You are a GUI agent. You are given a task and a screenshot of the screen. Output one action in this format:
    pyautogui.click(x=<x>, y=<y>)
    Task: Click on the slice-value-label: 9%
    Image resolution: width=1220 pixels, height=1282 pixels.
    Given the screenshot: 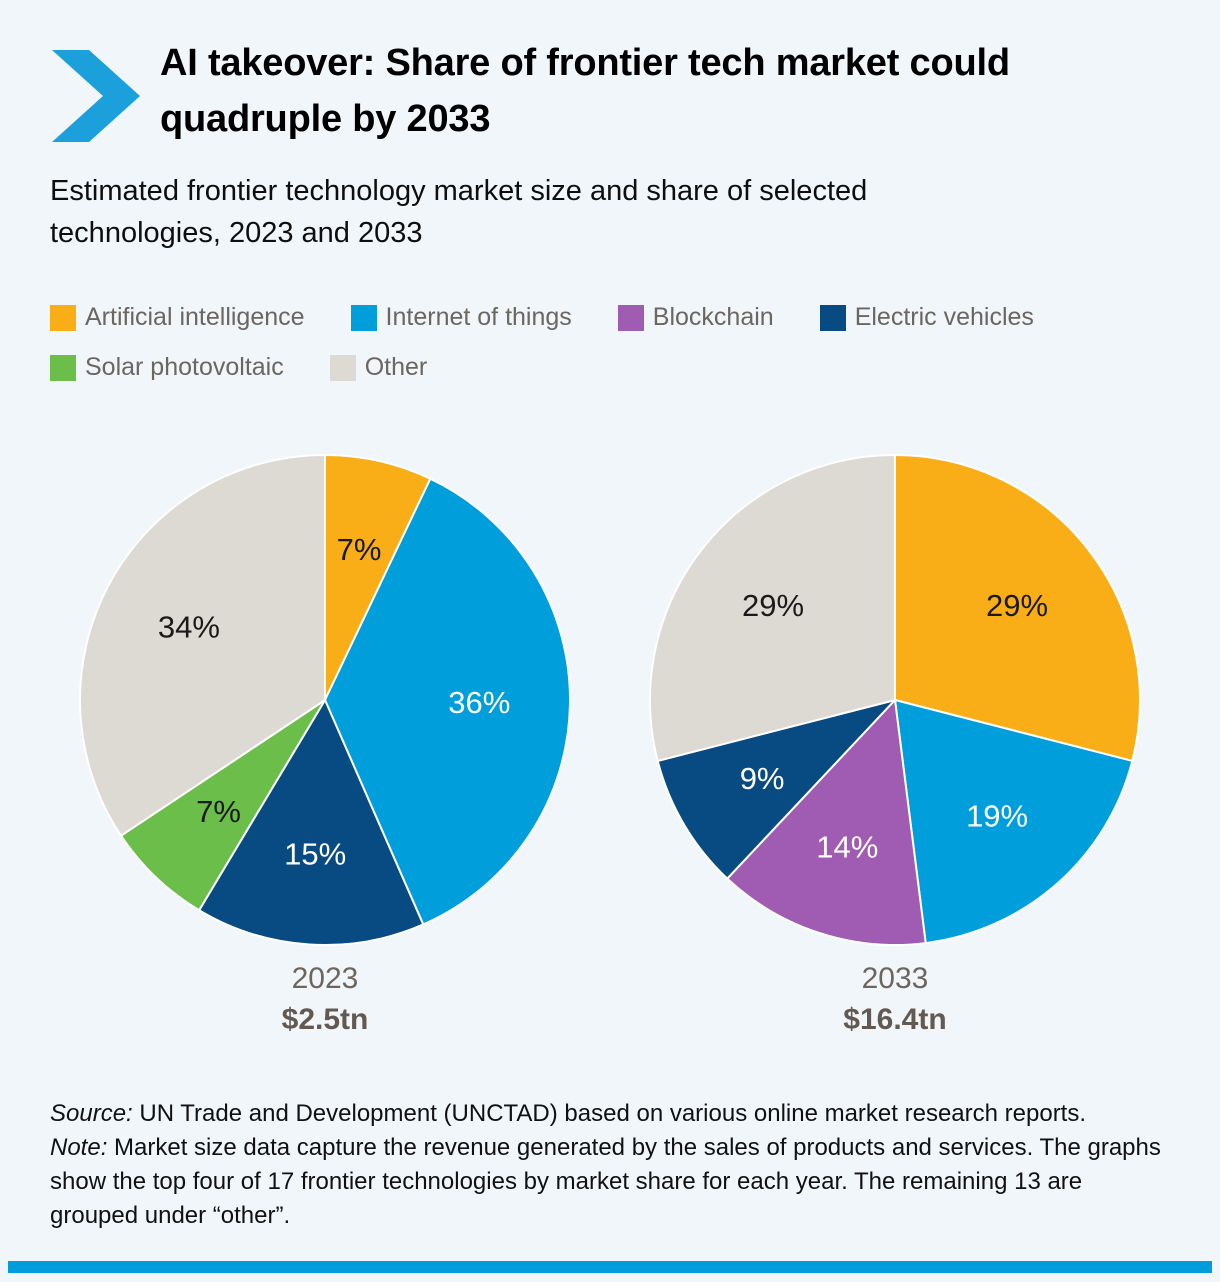 What is the action you would take?
    pyautogui.click(x=762, y=778)
    